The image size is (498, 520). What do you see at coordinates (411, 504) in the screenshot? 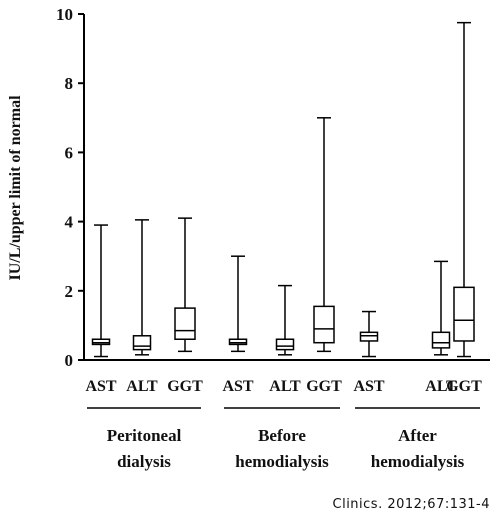
I see `citation: Clinics. 2012;67:131-4` at bounding box center [411, 504].